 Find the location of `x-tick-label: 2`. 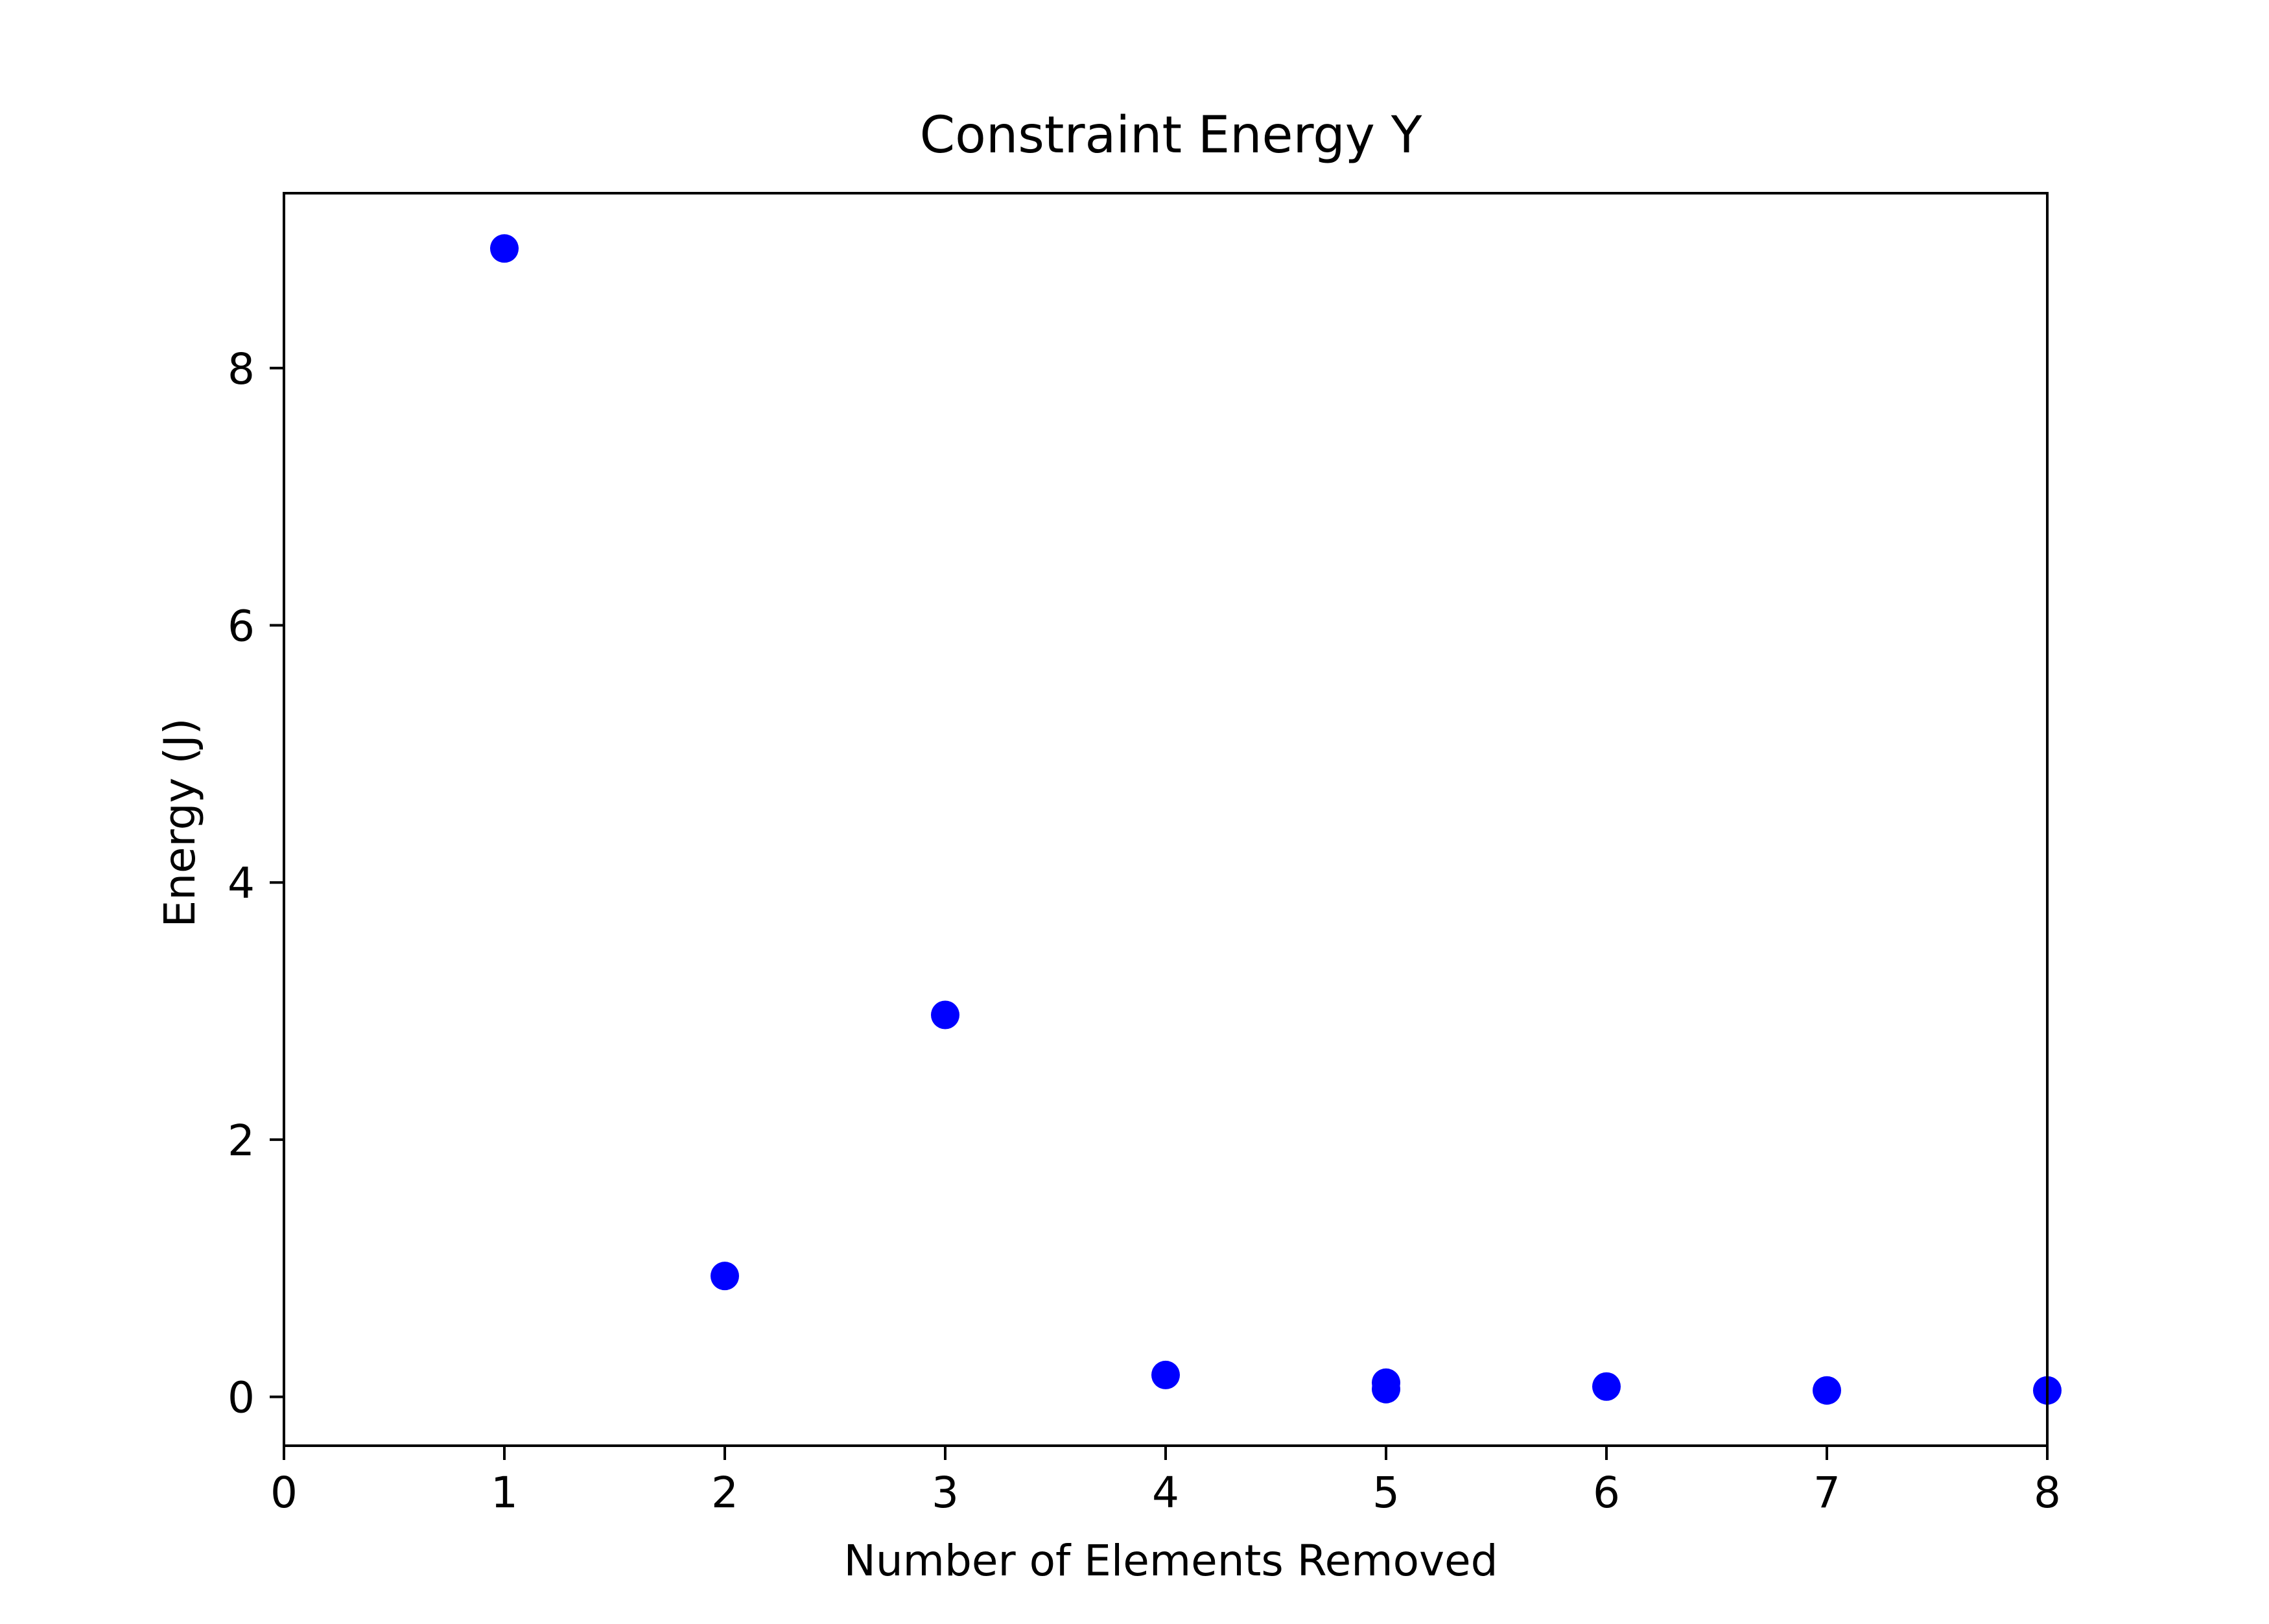

x-tick-label: 2 is located at coordinates (724, 1493).